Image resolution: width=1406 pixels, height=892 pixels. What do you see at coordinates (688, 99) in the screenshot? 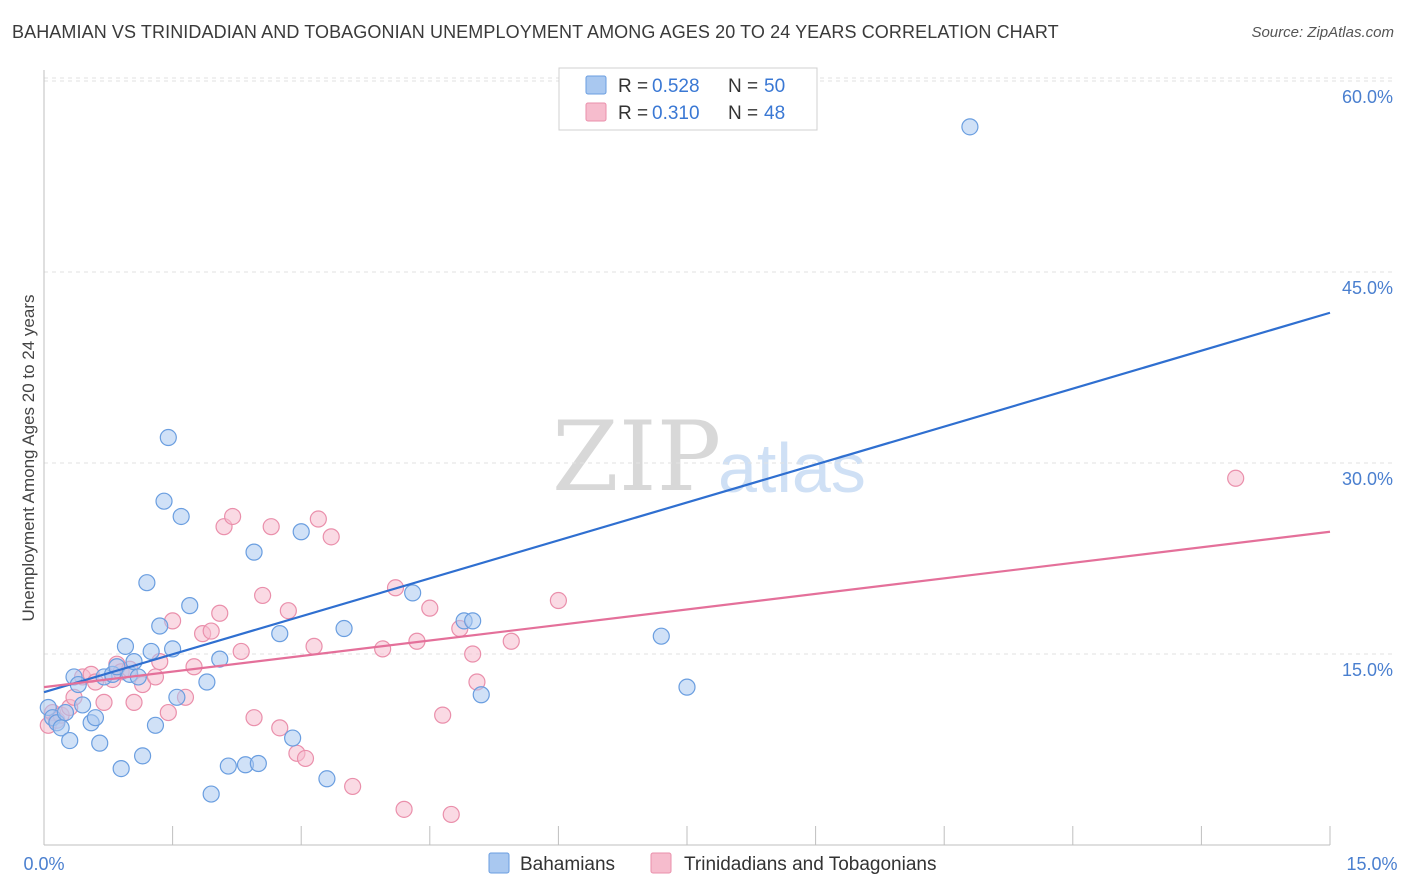
I see `correlation-legend: R = 0.528 N = 50 R = 0.310 N = 48` at bounding box center [688, 99].